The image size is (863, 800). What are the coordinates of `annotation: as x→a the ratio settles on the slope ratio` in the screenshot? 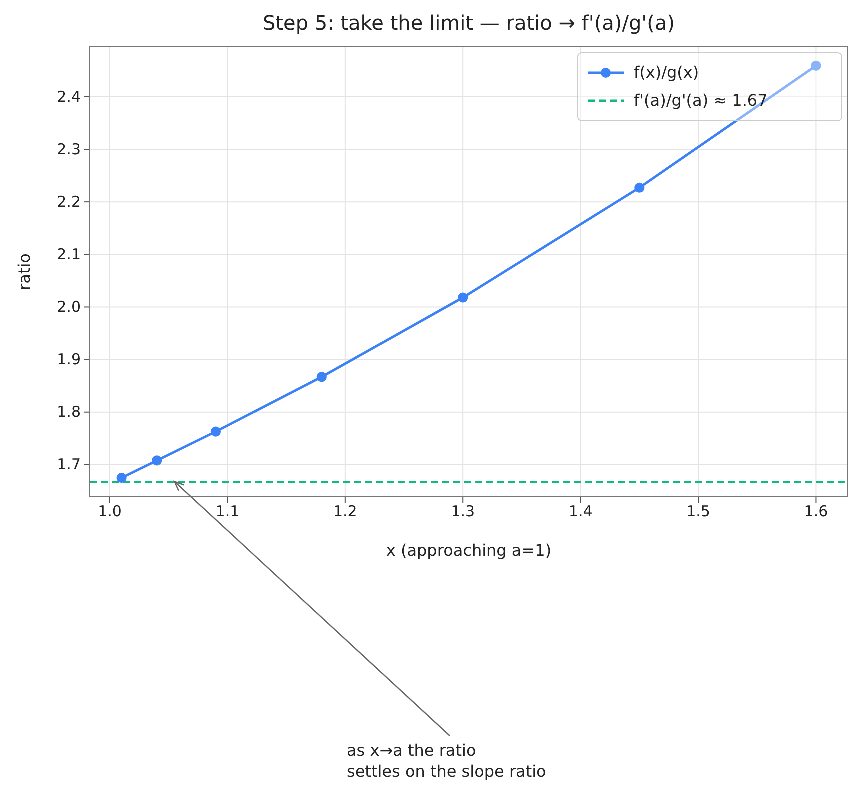 It's located at (446, 761).